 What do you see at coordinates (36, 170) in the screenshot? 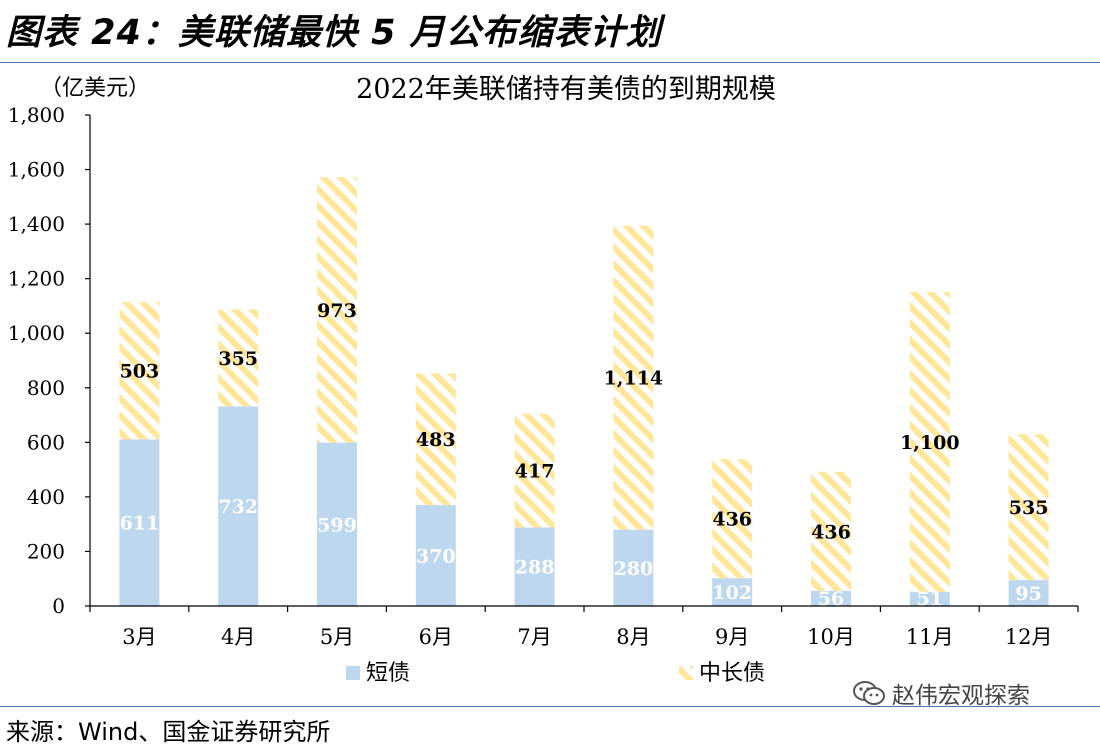
I see `y-tick-label: 1,600` at bounding box center [36, 170].